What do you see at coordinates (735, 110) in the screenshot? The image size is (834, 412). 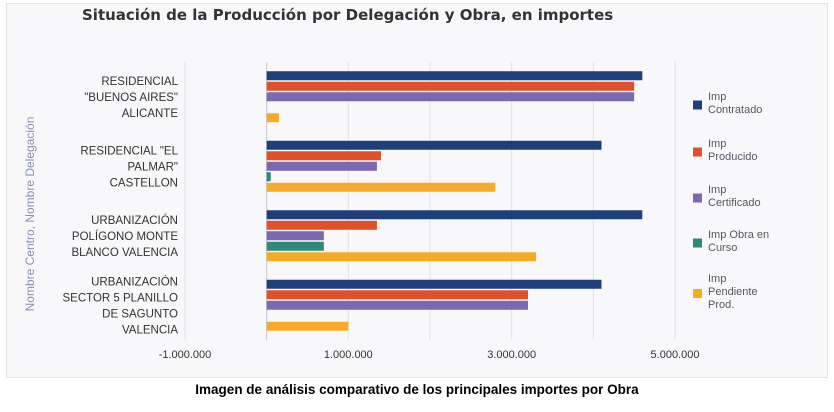 I see `legend-label-line: Contratado` at bounding box center [735, 110].